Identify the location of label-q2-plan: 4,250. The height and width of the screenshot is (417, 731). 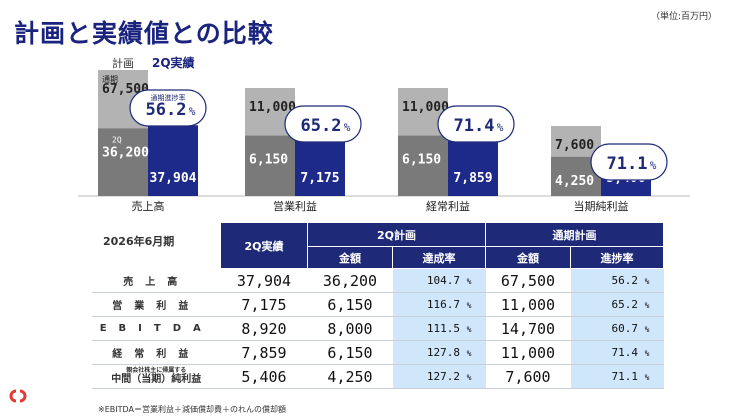
(574, 181).